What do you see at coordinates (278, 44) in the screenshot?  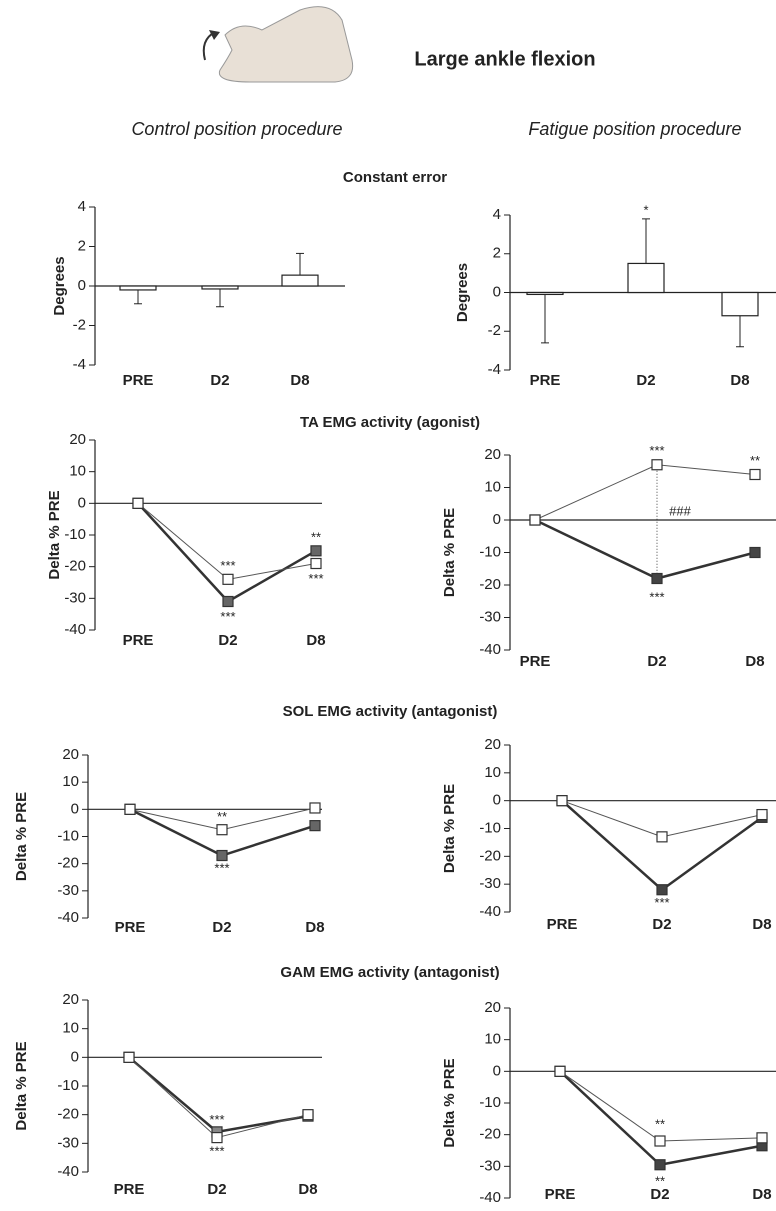 I see `foot-icon` at bounding box center [278, 44].